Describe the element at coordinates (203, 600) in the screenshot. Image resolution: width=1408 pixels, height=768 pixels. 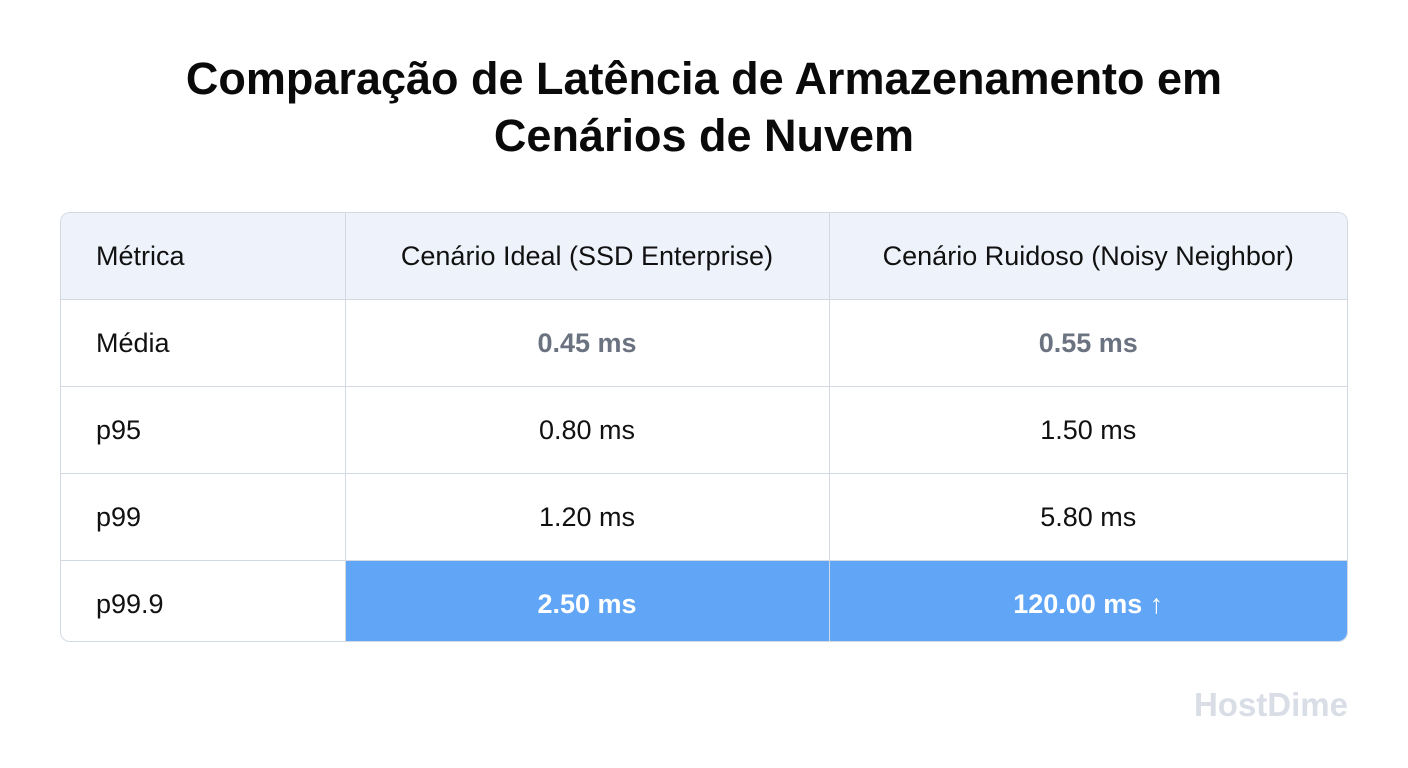
I see `metric-cell: p99.9` at that location.